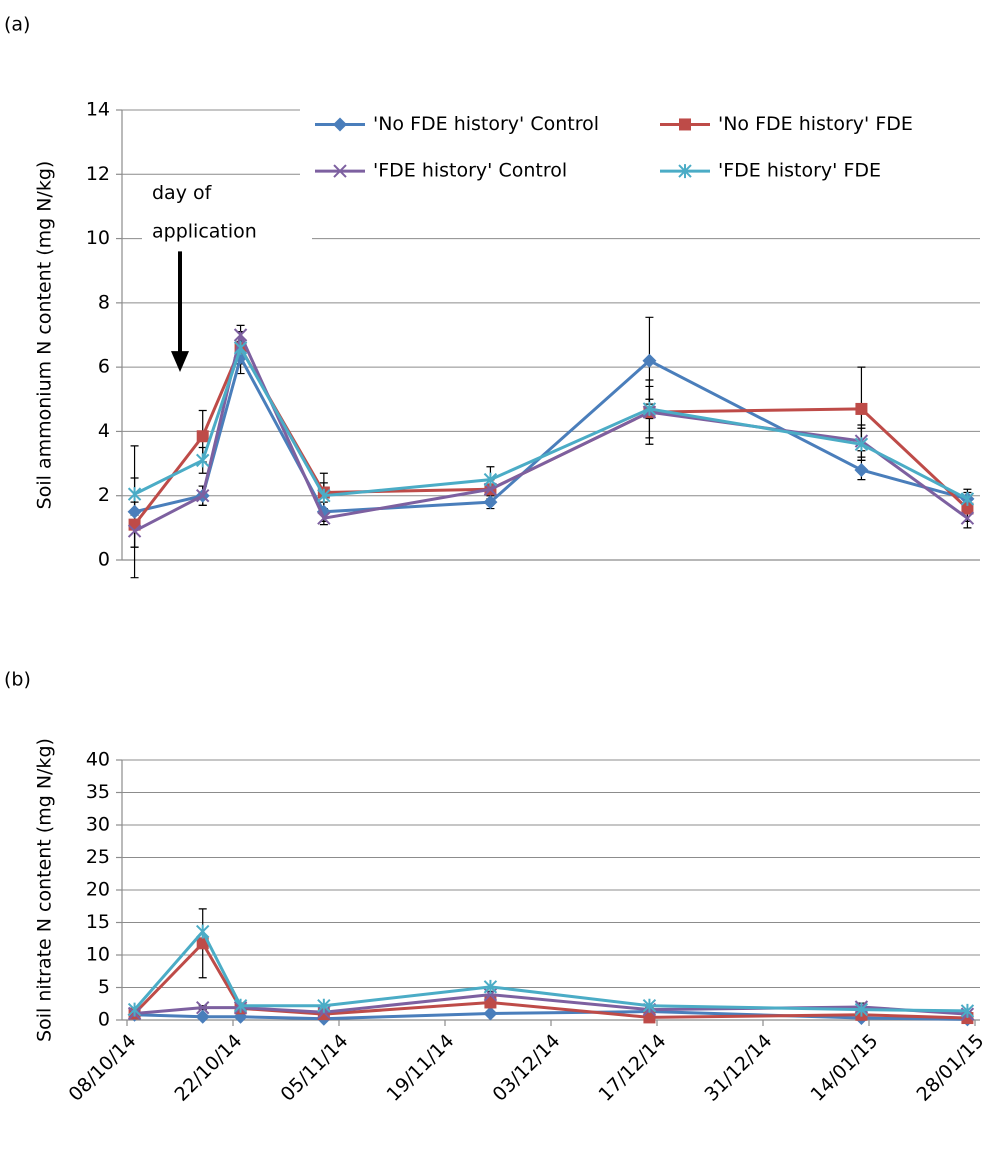 The width and height of the screenshot is (993, 1151). Describe the element at coordinates (204, 232) in the screenshot. I see `annotation: application` at that location.